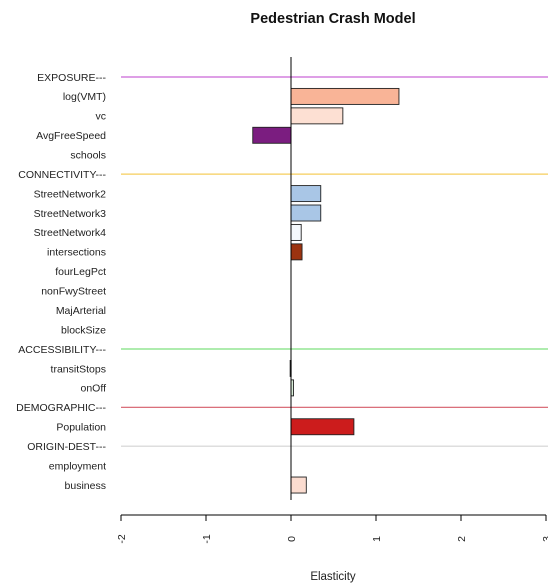 The width and height of the screenshot is (548, 585). Describe the element at coordinates (84, 97) in the screenshot. I see `row-label-log-vmt: log(VMT)` at that location.